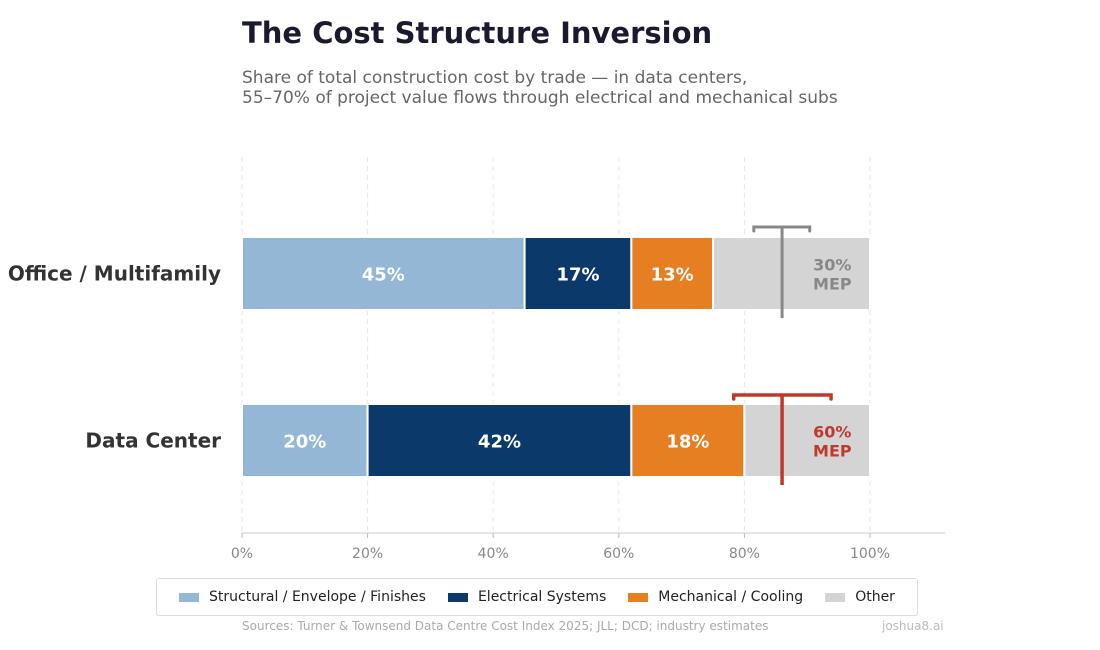 Image resolution: width=1100 pixels, height=650 pixels. I want to click on bar-value-label: 45%, so click(383, 275).